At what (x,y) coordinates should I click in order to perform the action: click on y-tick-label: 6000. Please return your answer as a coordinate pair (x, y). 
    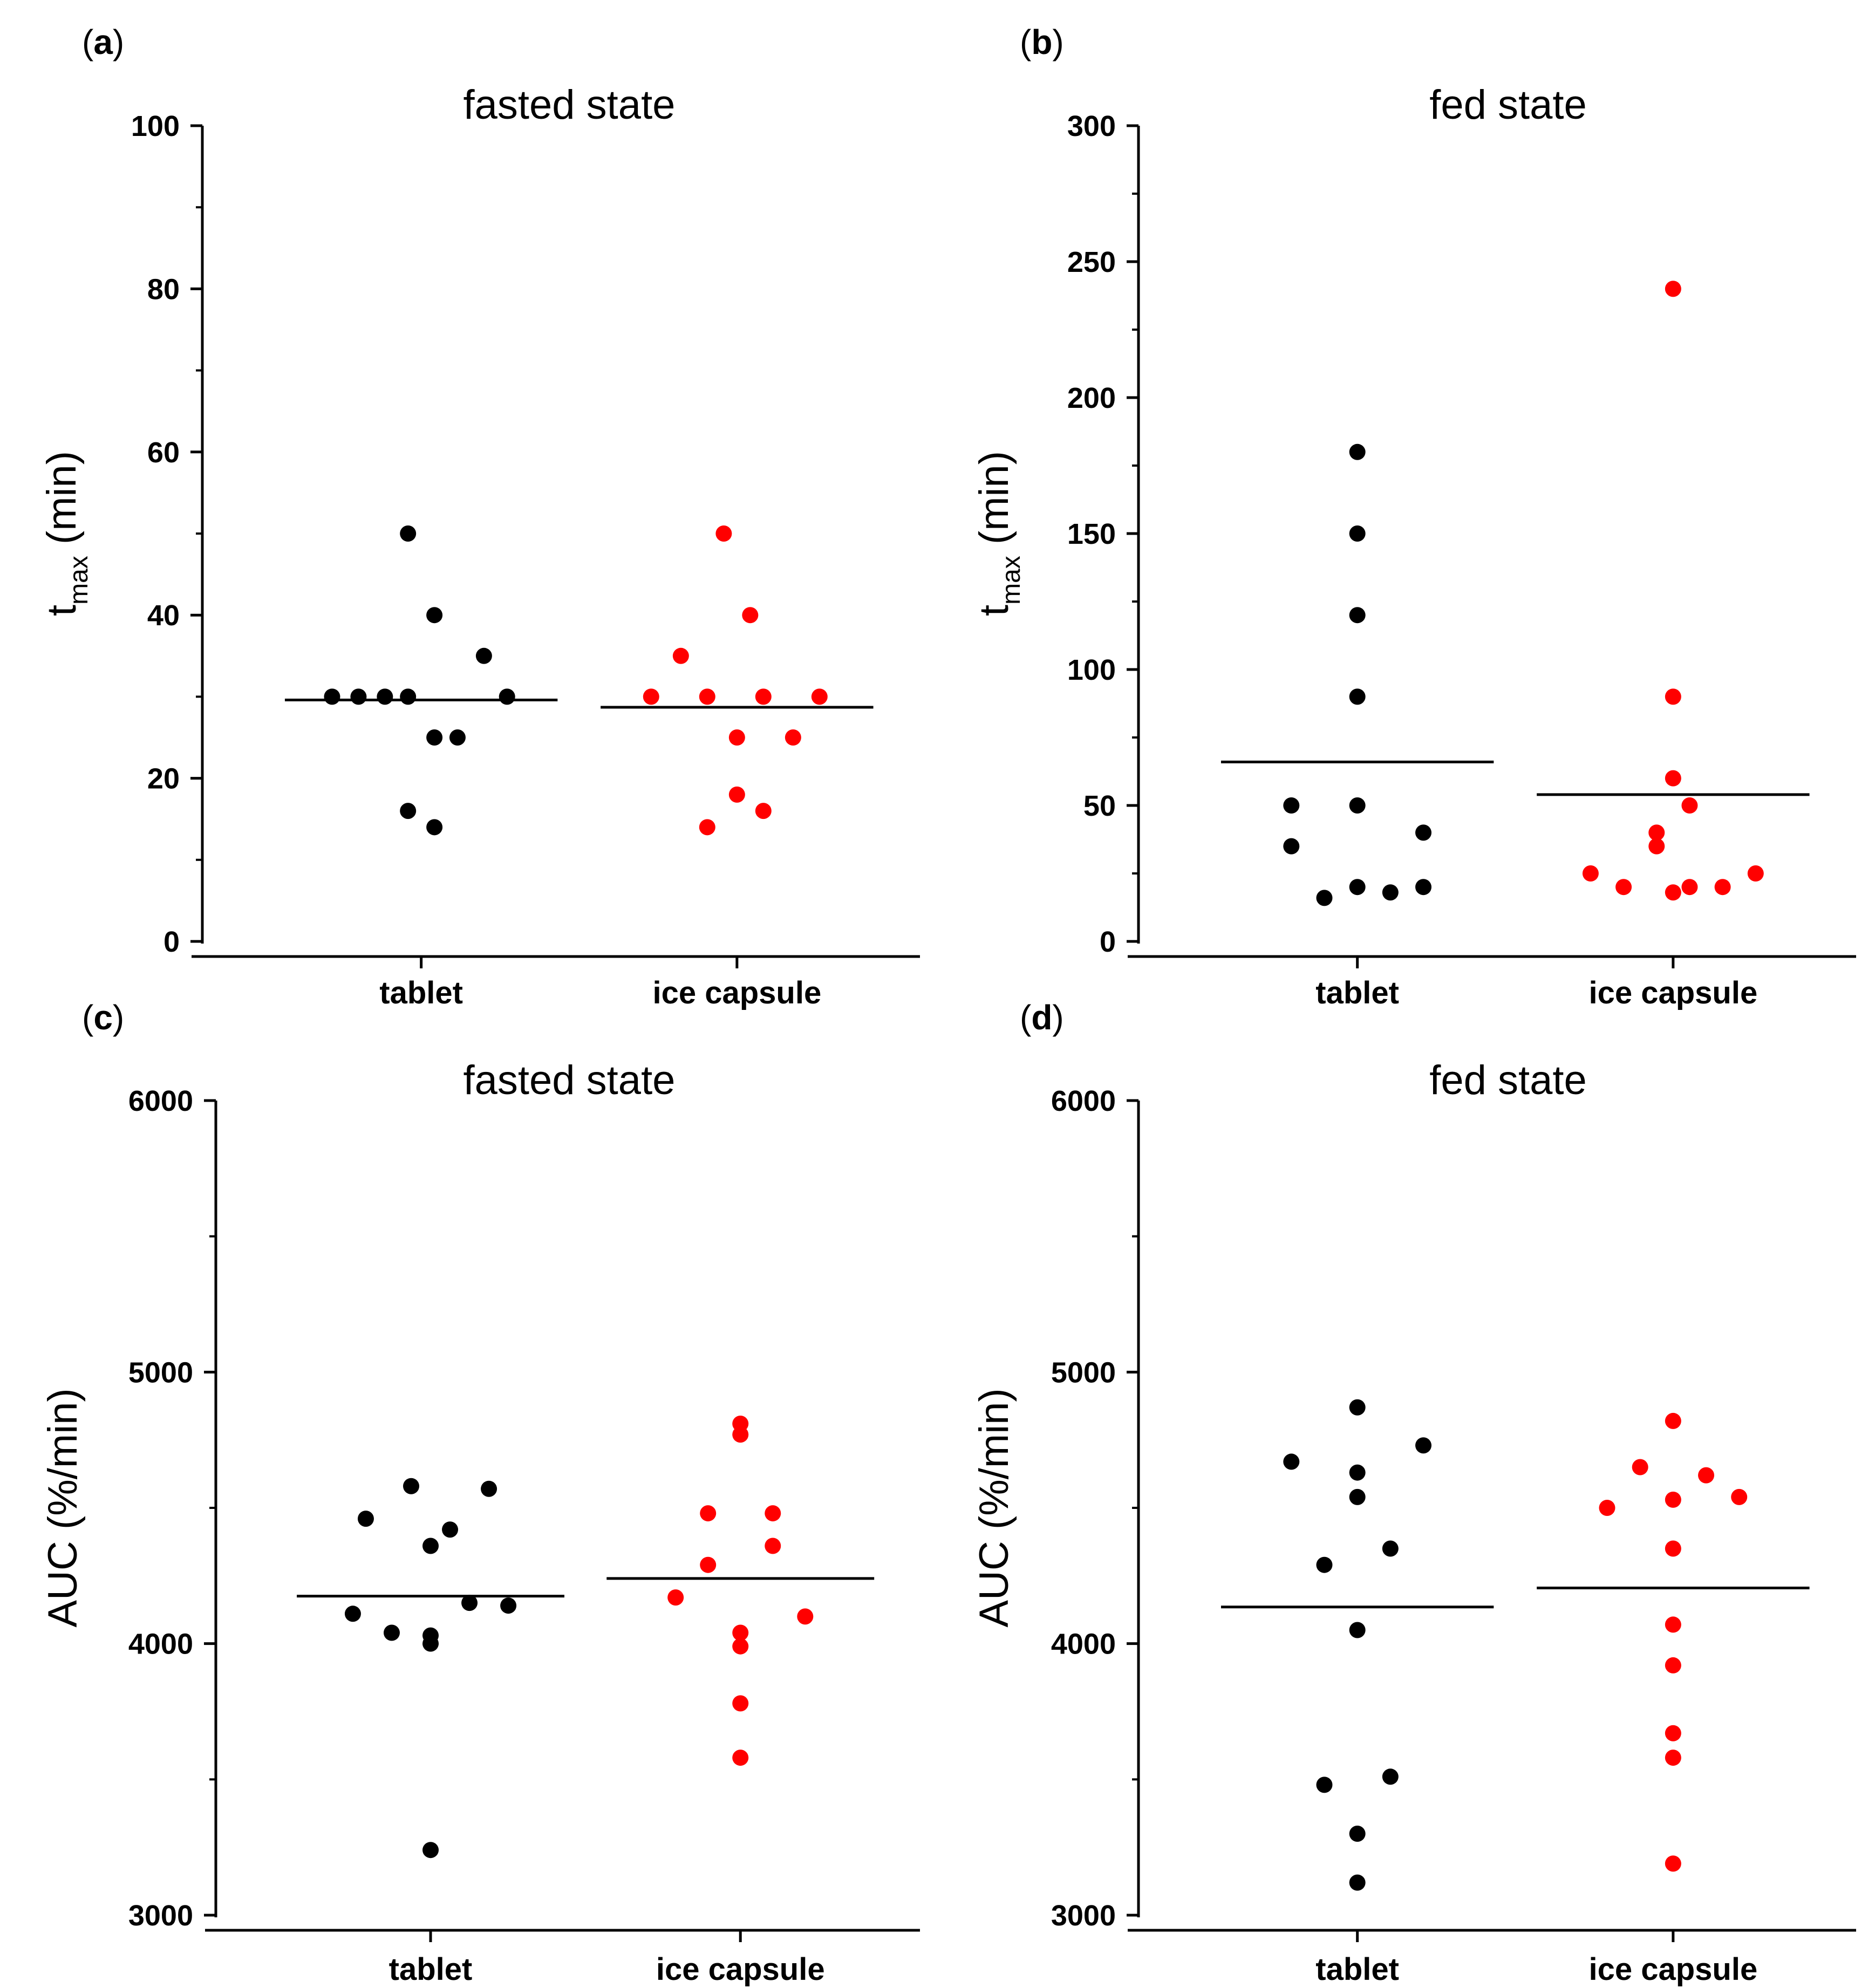
    Looking at the image, I should click on (1083, 1101).